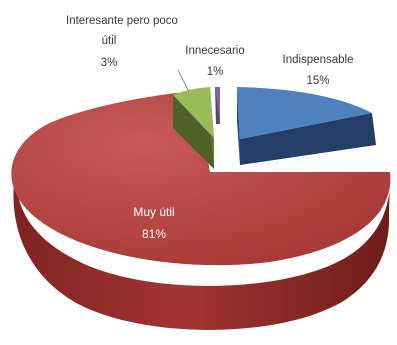 This screenshot has width=397, height=345. I want to click on label-indispensable: Indispensable, so click(318, 60).